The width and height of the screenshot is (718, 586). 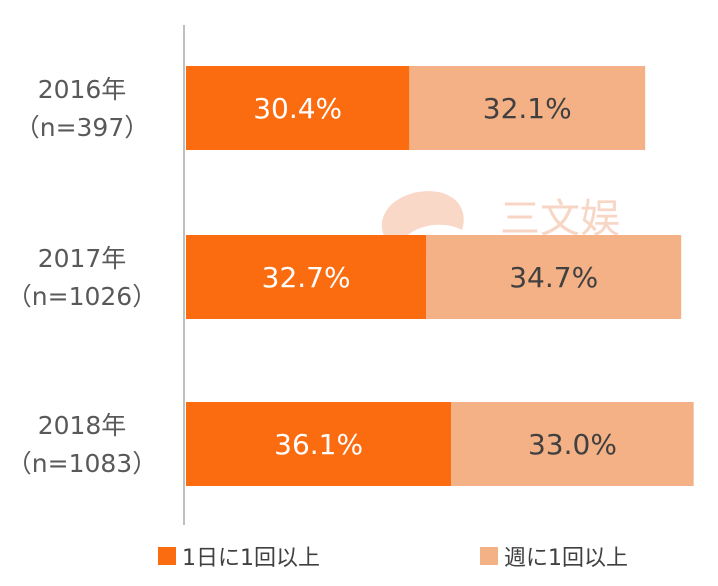 I want to click on bar-value-label: 32.1%, so click(x=527, y=108).